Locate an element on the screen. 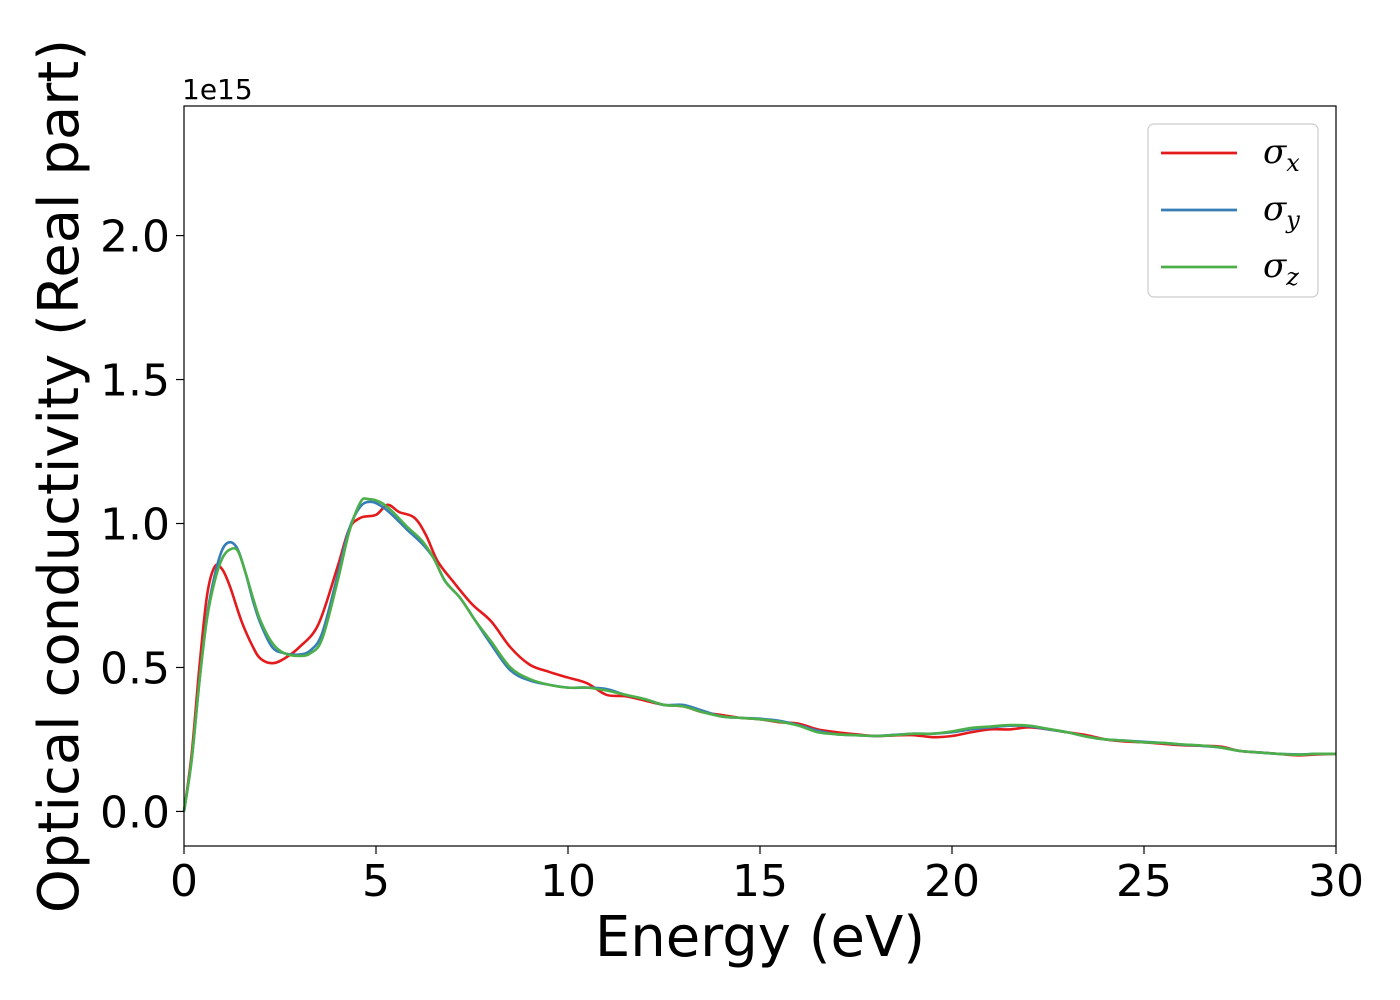  y-tick-label: 1.0 is located at coordinates (135, 525).